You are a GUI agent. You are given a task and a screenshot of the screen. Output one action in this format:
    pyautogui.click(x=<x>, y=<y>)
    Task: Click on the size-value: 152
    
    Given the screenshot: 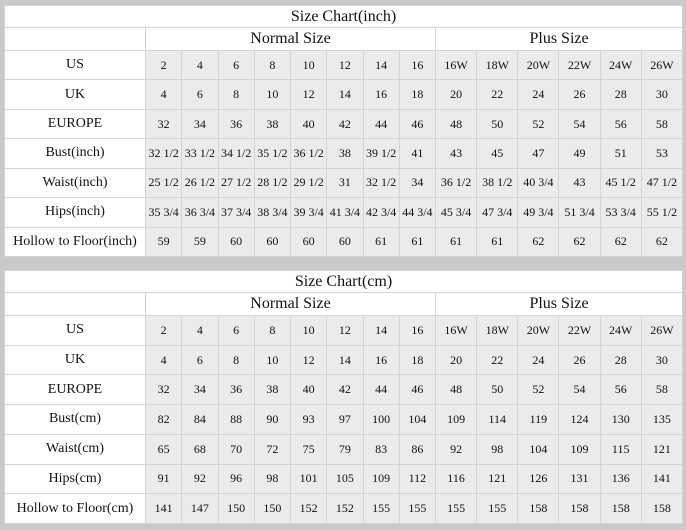 What is the action you would take?
    pyautogui.click(x=308, y=508)
    